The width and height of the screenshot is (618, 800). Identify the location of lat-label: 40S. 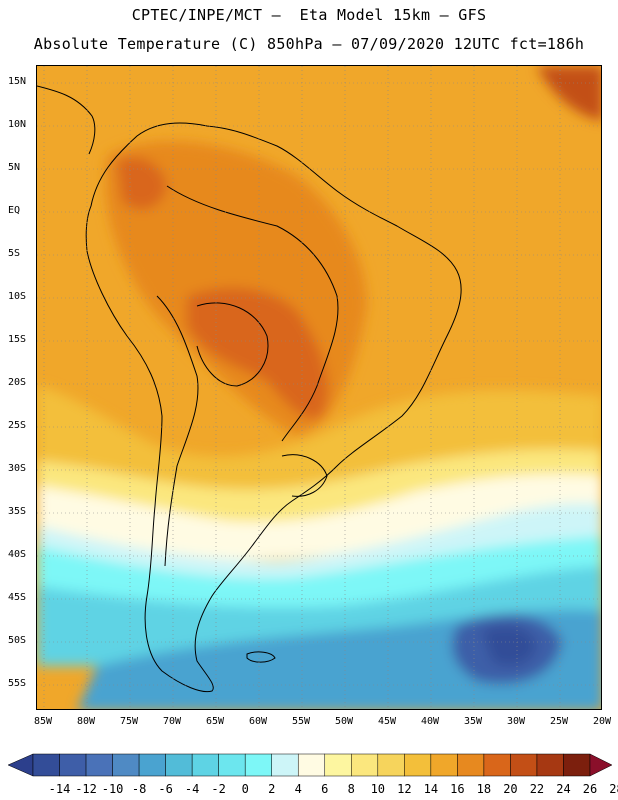
(17, 554).